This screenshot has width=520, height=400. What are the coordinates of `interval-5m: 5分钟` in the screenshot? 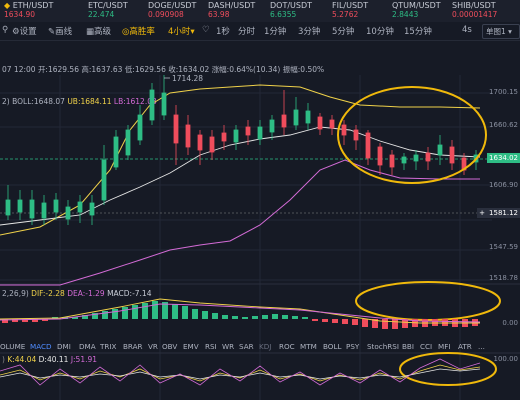 It's located at (343, 32).